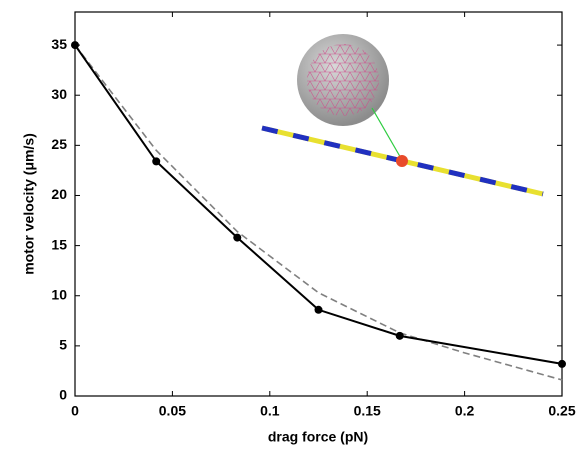 The width and height of the screenshot is (581, 457). I want to click on motor, so click(402, 161).